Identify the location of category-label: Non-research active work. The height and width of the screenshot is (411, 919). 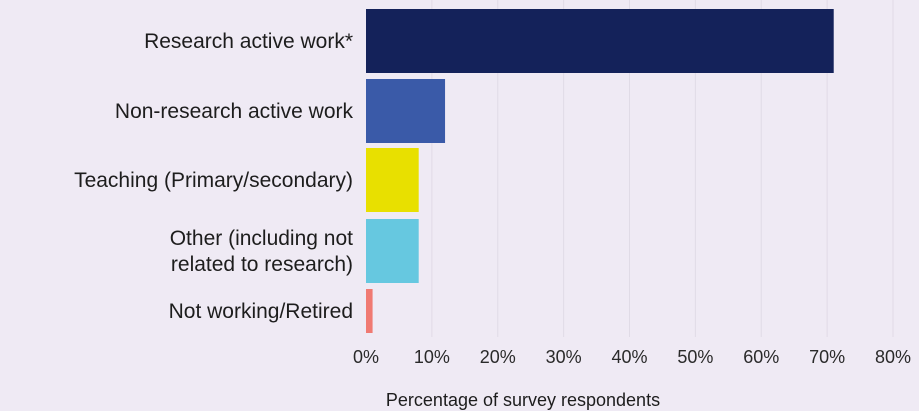
(234, 111).